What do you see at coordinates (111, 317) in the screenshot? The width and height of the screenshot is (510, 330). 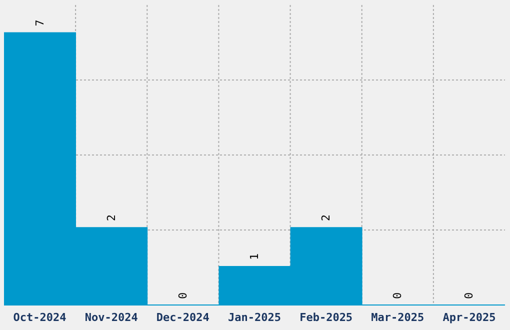 I see `x-tick-label: Nov-2024` at bounding box center [111, 317].